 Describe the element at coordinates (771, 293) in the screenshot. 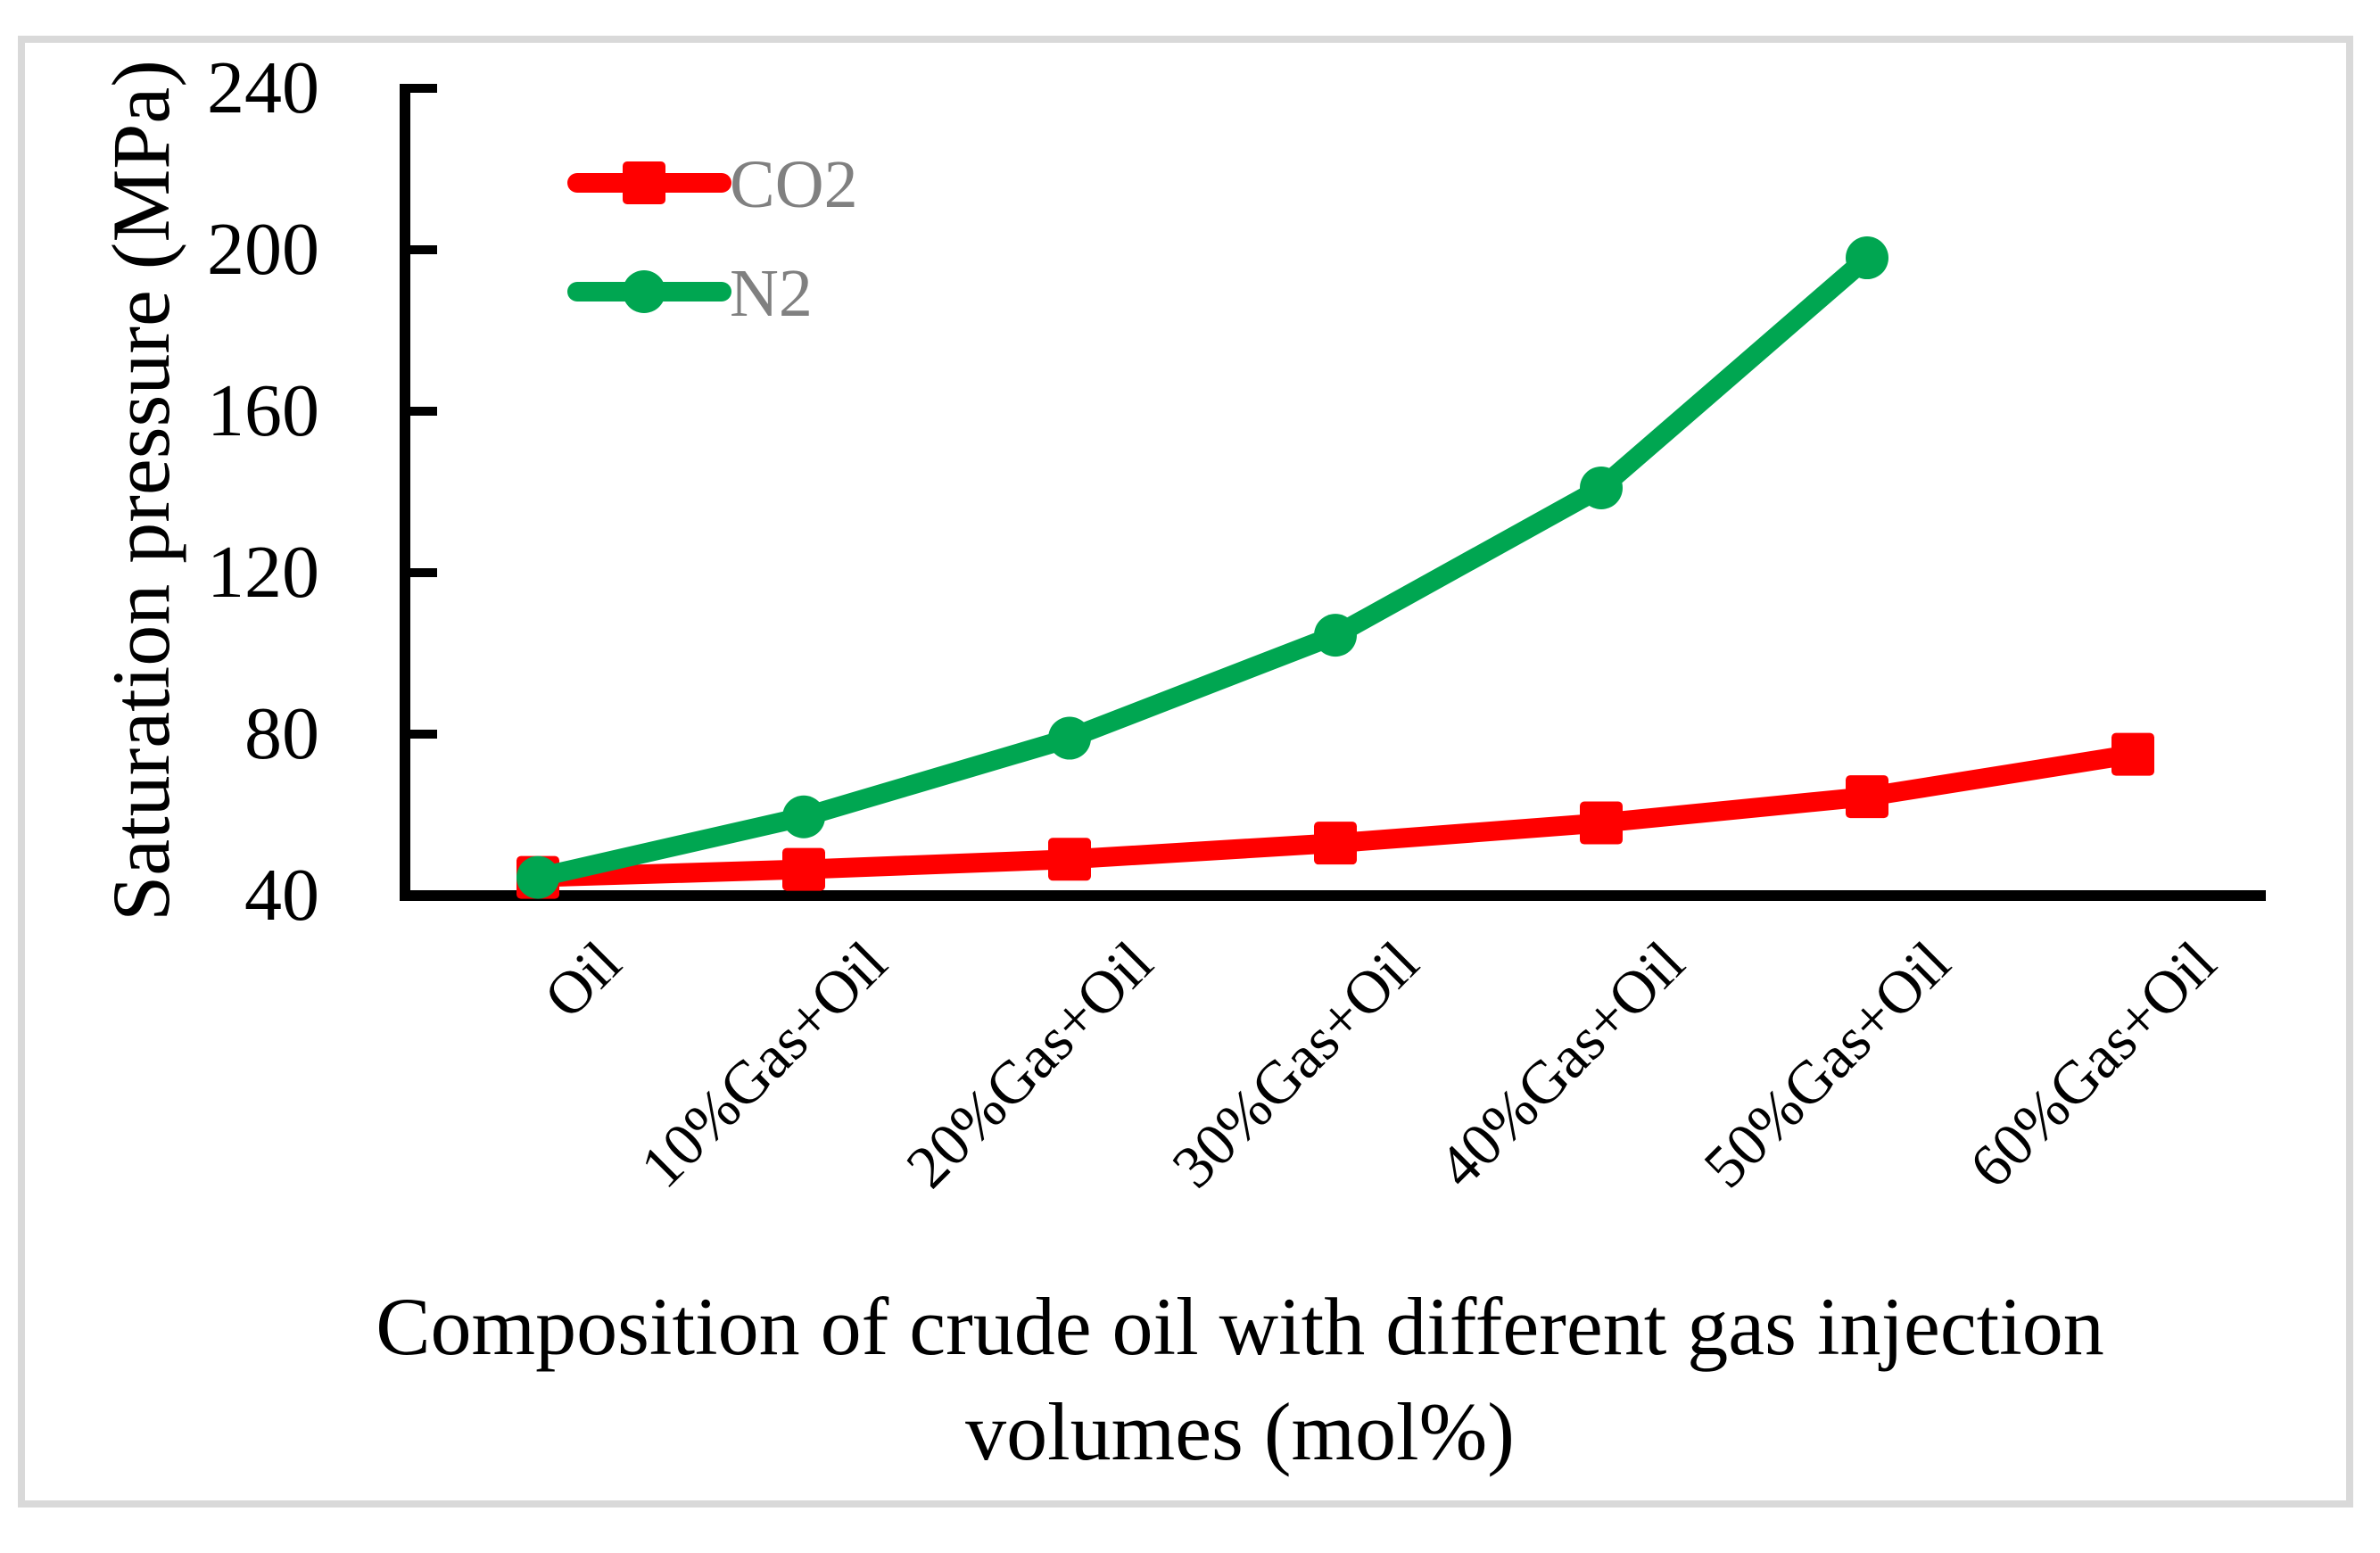

I see `legend-label-n2: N2` at that location.